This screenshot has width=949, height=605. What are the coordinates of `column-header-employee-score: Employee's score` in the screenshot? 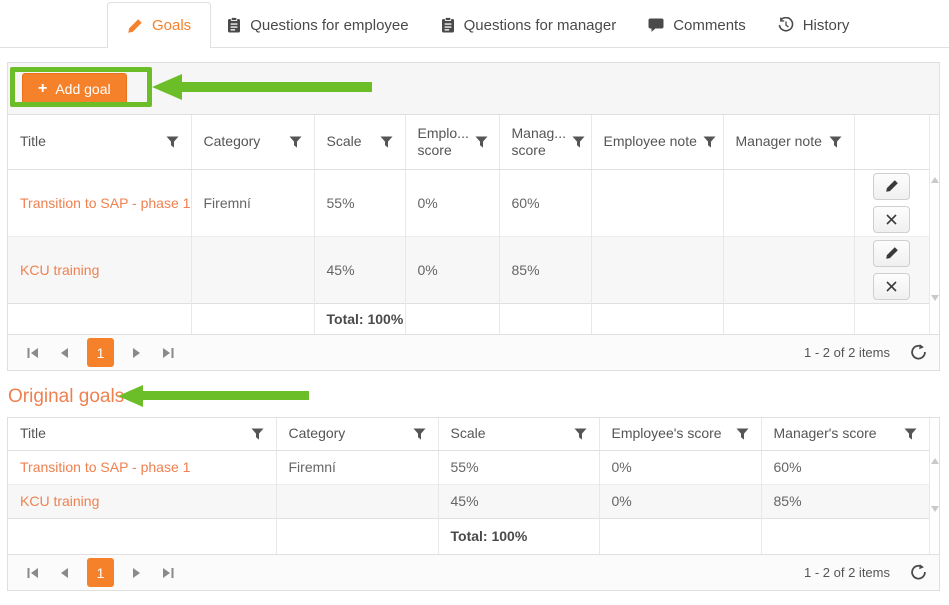 It's located at (679, 434).